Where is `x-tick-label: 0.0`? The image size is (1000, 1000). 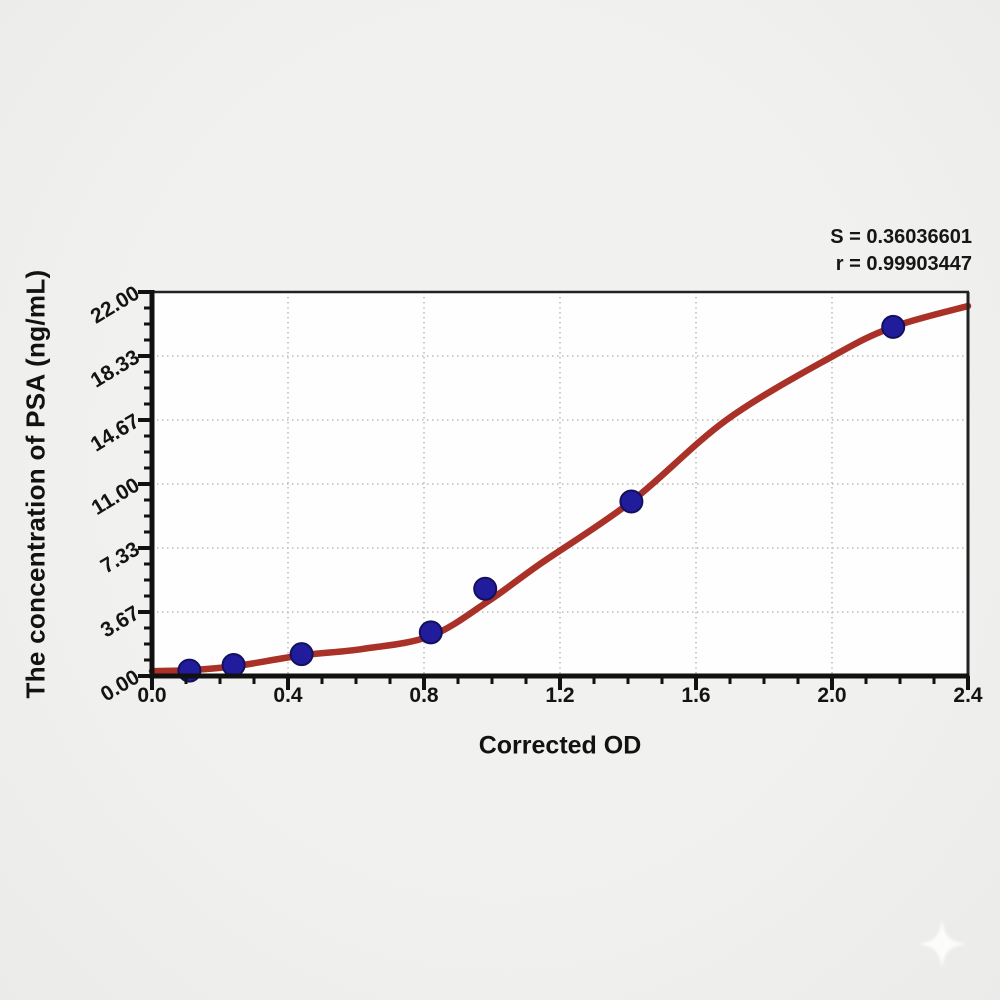
x-tick-label: 0.0 is located at coordinates (151, 695).